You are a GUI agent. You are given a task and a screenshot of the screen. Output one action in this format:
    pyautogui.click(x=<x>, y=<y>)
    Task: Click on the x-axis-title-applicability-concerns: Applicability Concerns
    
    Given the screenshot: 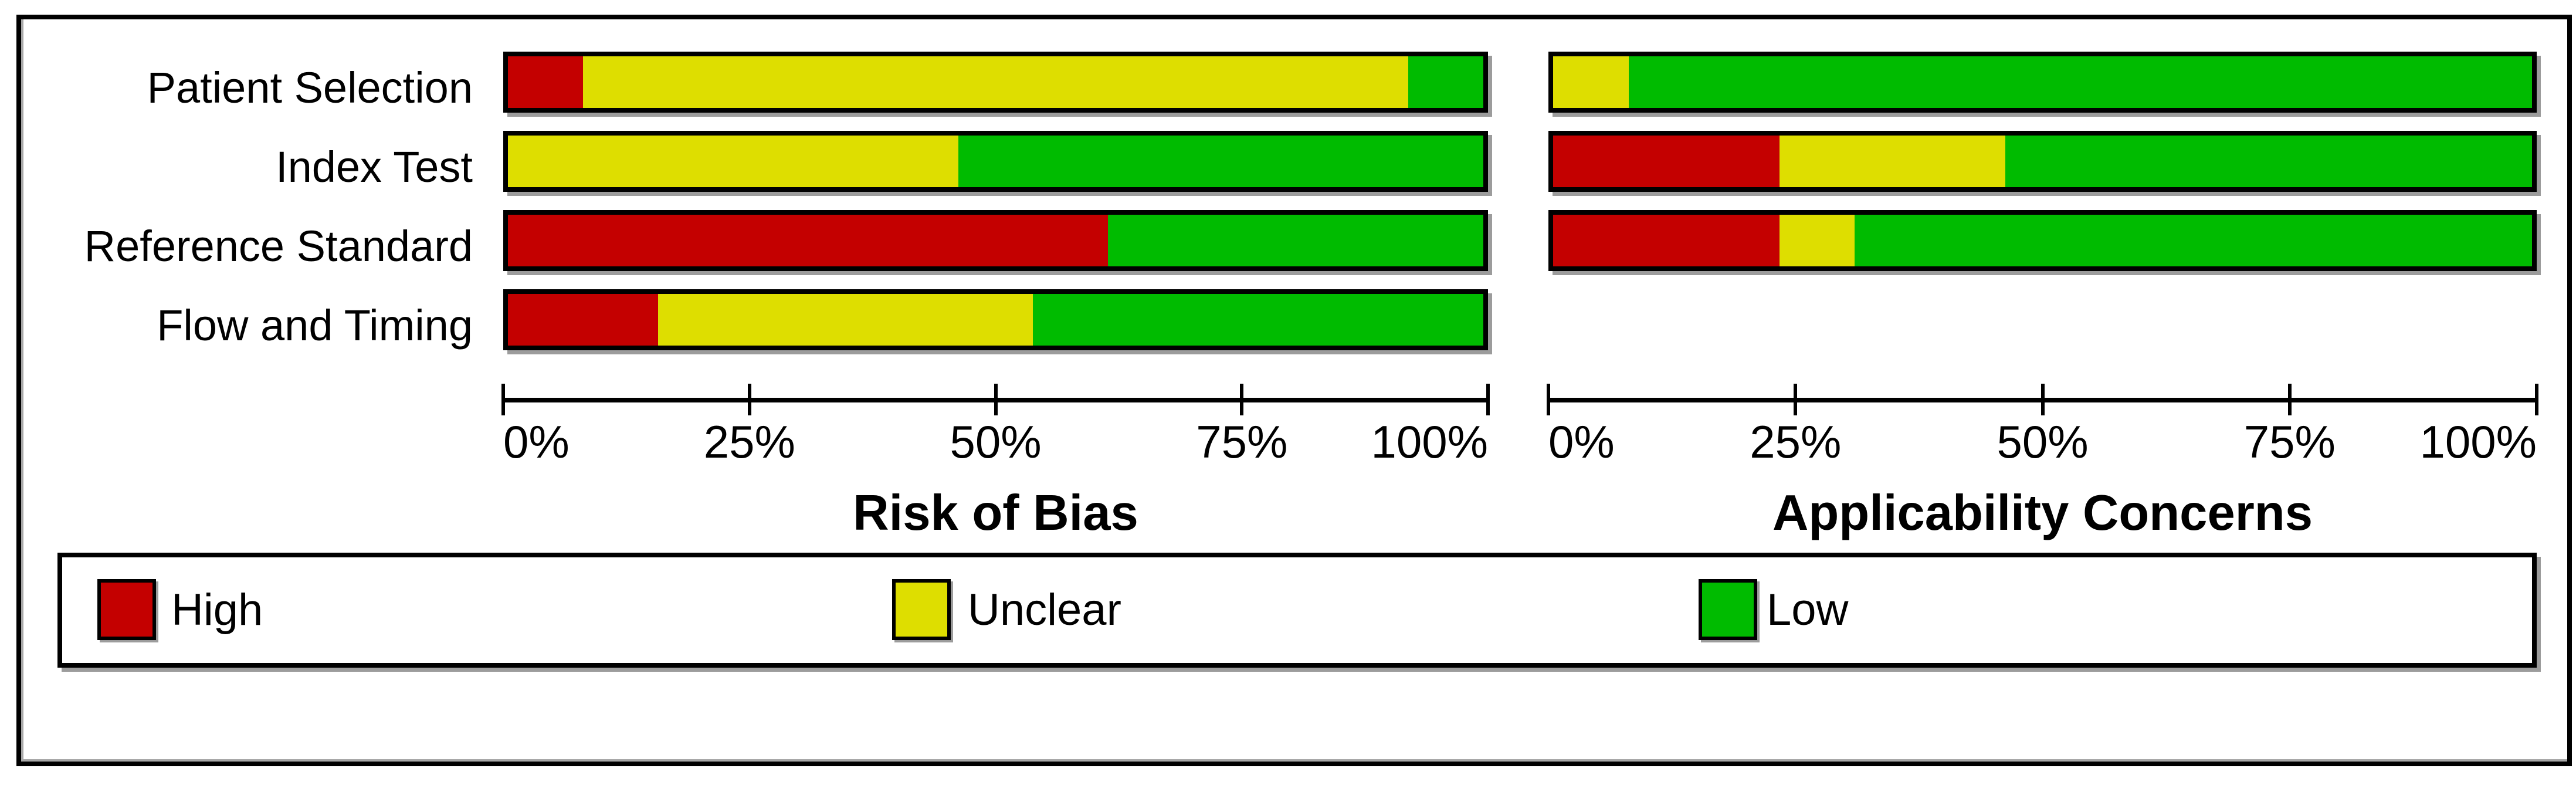 What is the action you would take?
    pyautogui.click(x=2042, y=513)
    